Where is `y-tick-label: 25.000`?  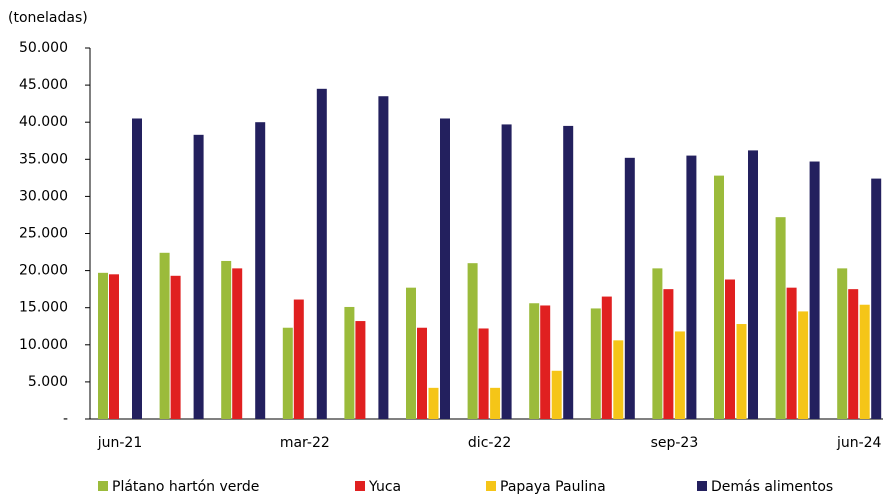
y-tick-label: 25.000 is located at coordinates (43, 234).